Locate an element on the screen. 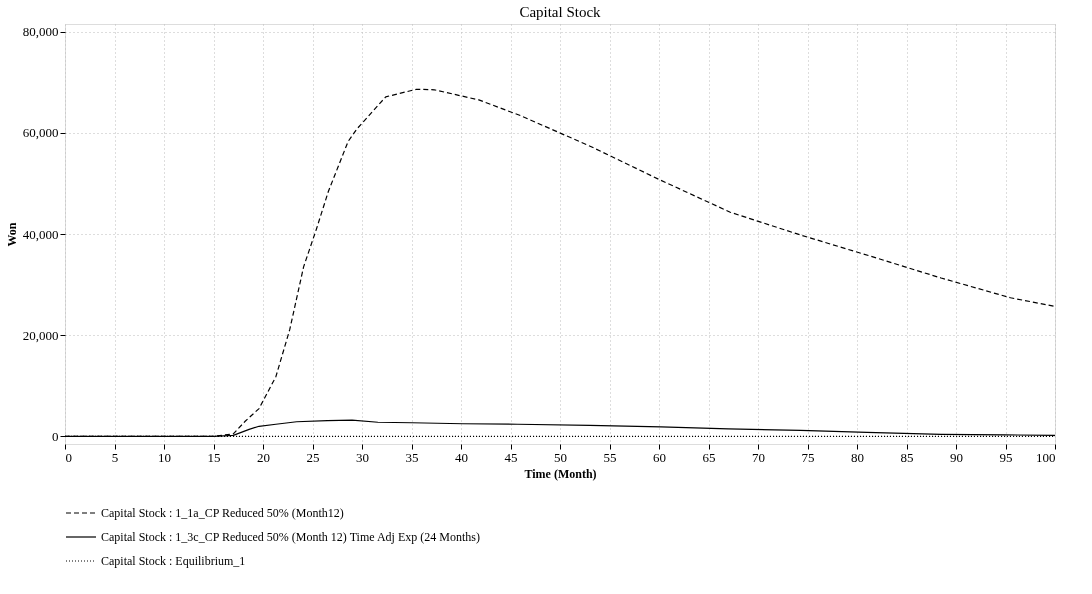  x-tick-label: 75 is located at coordinates (808, 457).